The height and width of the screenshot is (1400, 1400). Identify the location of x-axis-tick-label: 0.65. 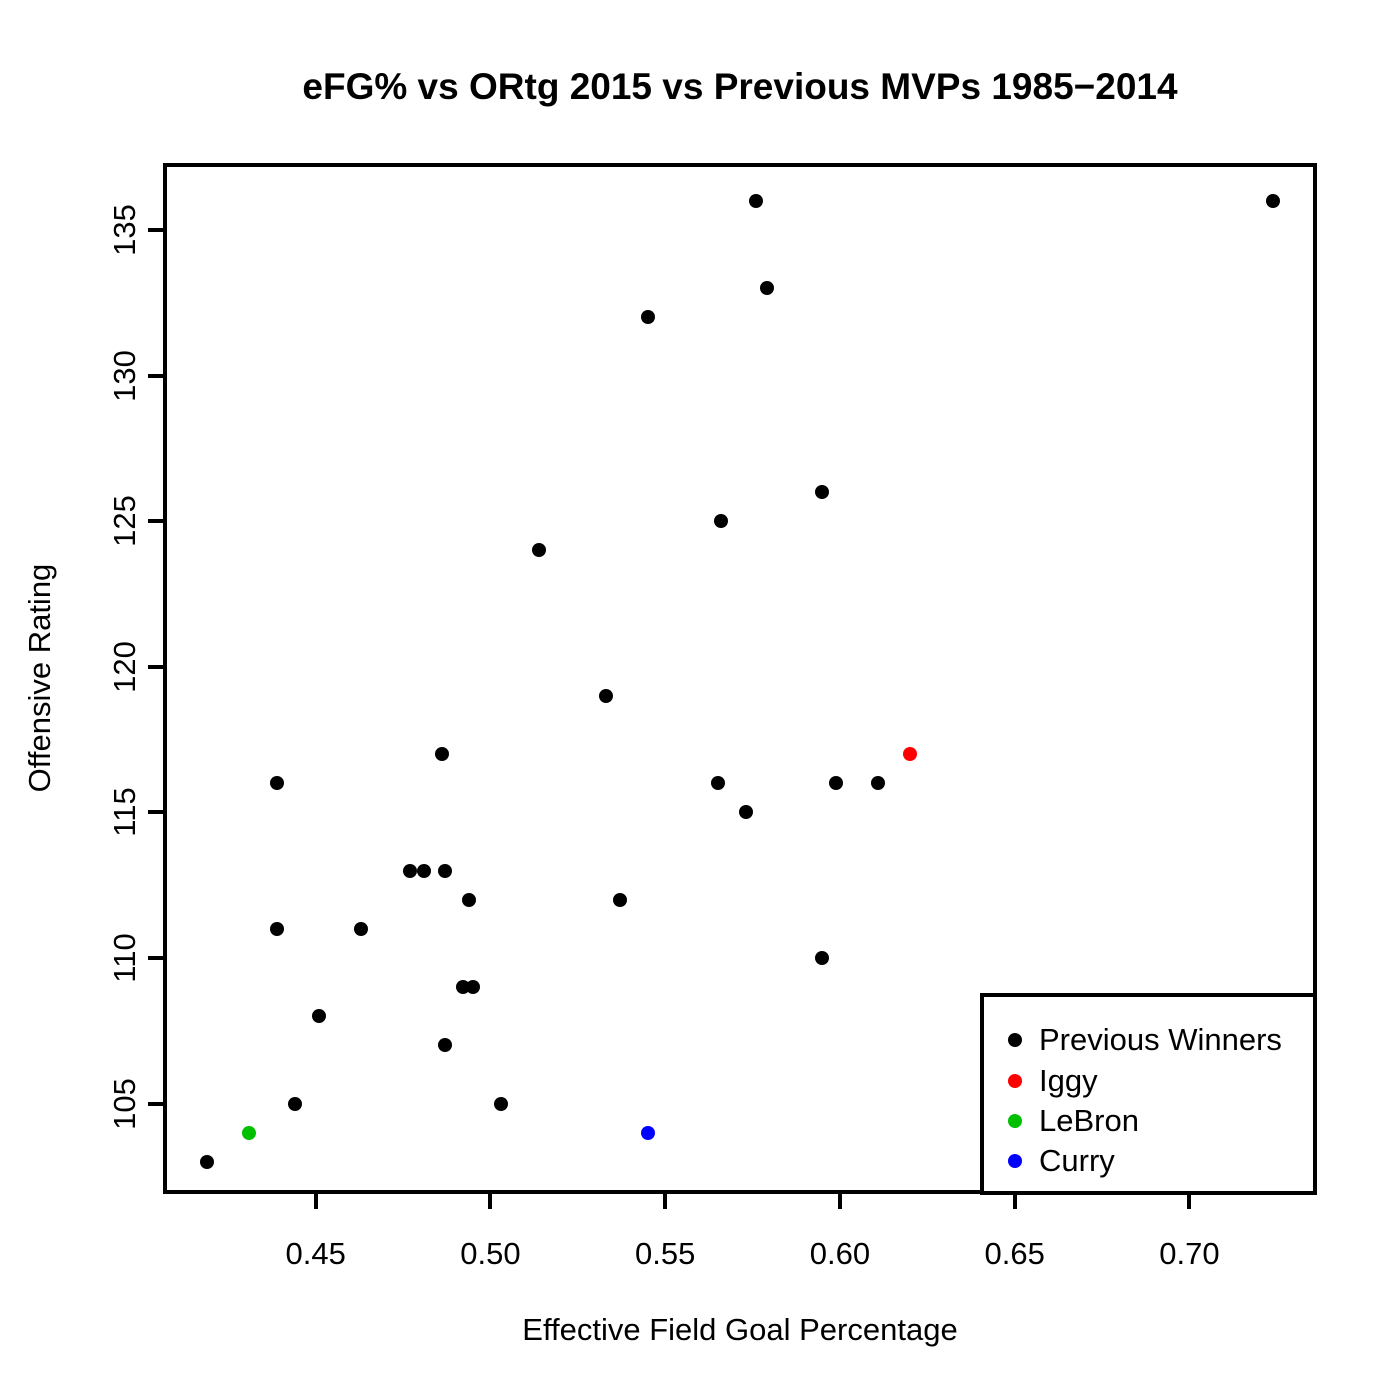
(1014, 1253).